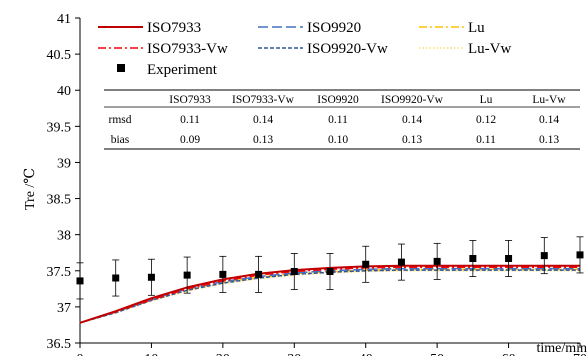 This screenshot has height=356, width=587. I want to click on x-tick-label: 30, so click(294, 354).